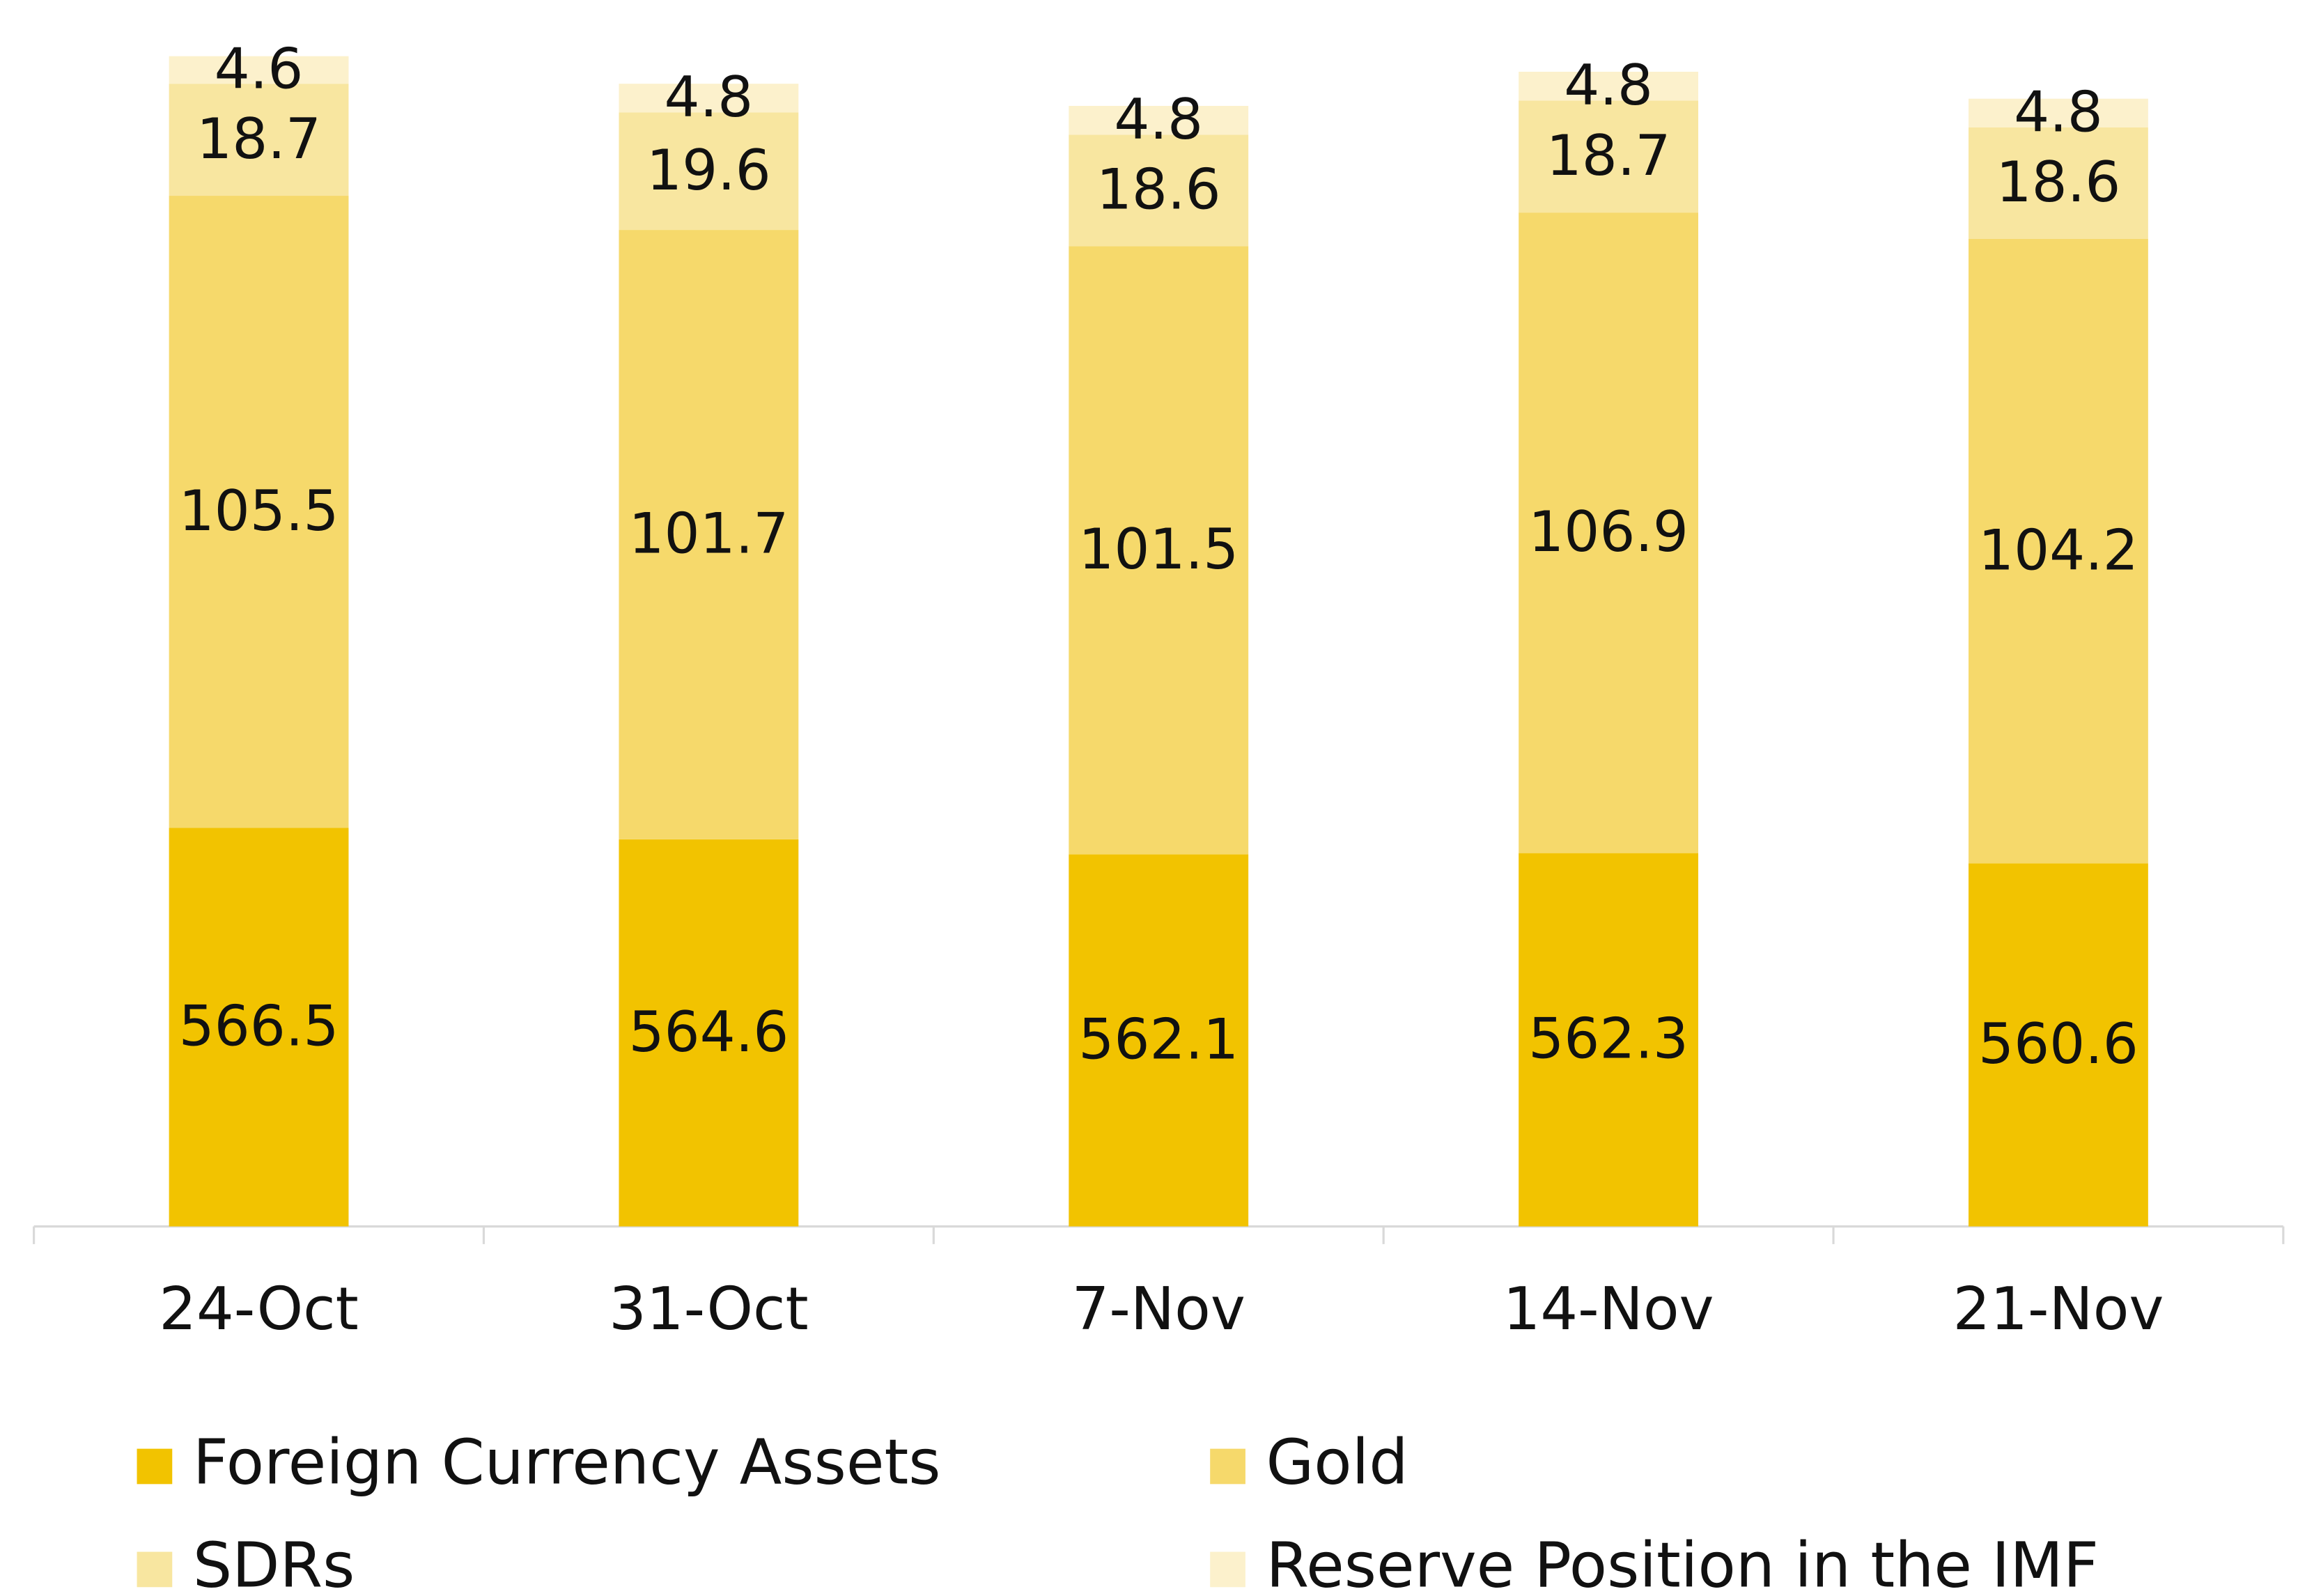 This screenshot has width=2298, height=1596. I want to click on data-label: 564.6, so click(709, 1031).